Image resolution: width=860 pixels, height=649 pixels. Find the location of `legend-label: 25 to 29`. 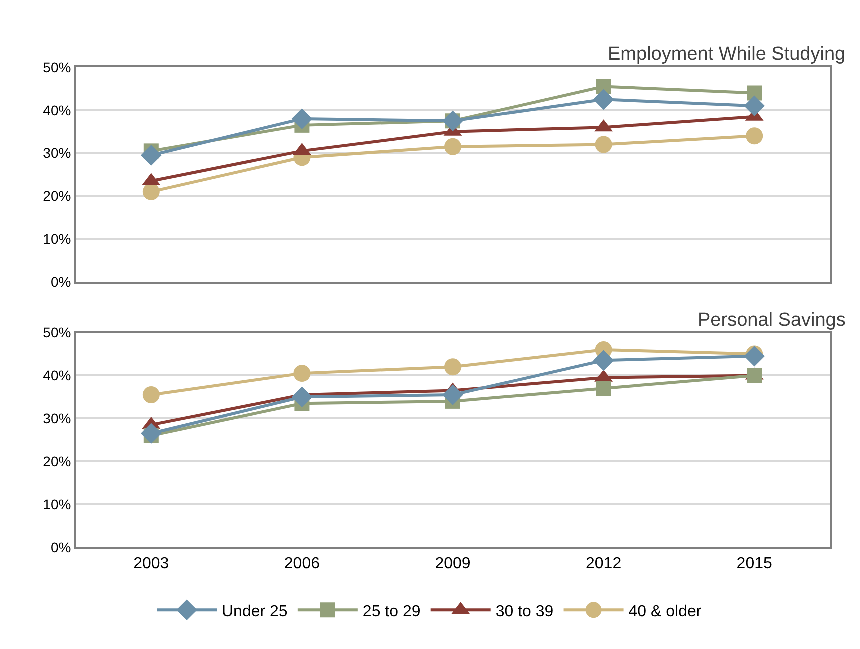

legend-label: 25 to 29 is located at coordinates (391, 611).